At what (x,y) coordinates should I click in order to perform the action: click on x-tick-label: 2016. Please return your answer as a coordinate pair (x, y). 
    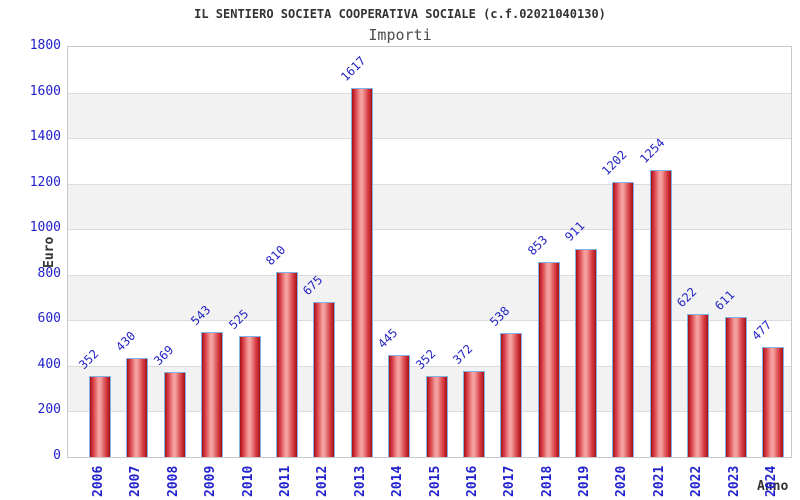
    Looking at the image, I should click on (472, 481).